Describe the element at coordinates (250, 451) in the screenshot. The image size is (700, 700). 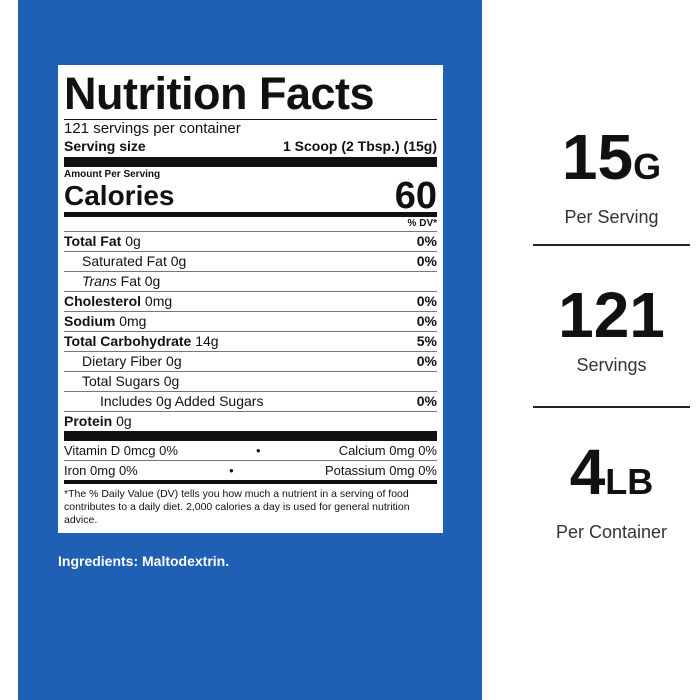
I see `vitamin-row: Vitamin D 0mcg 0% • Calcium 0mg 0%` at that location.